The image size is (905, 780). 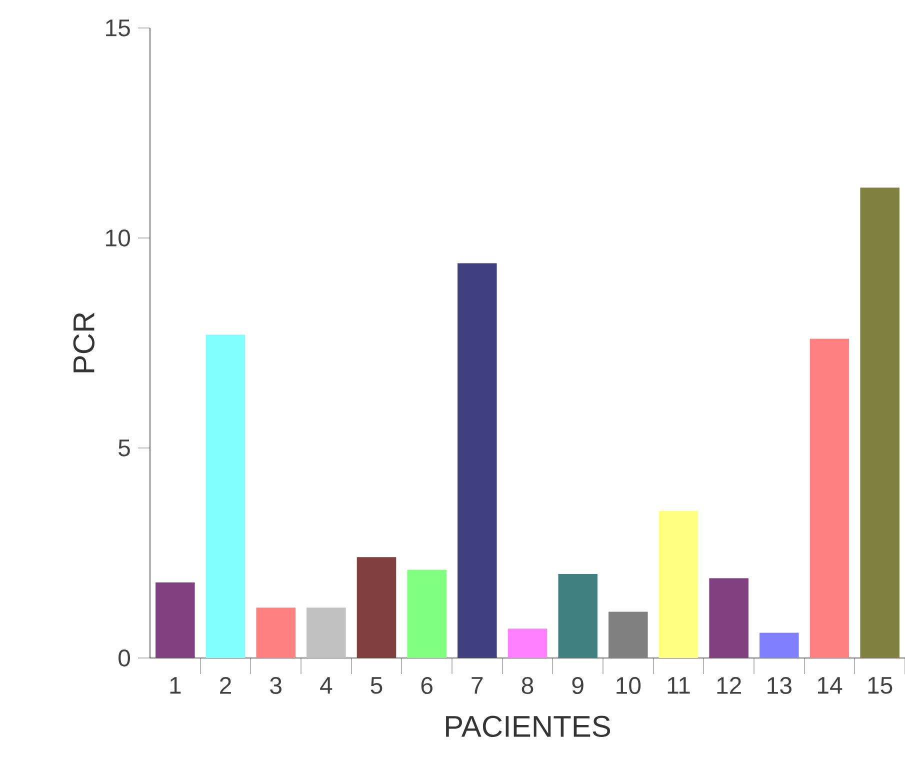 What do you see at coordinates (528, 685) in the screenshot?
I see `x-tick-label: 8` at bounding box center [528, 685].